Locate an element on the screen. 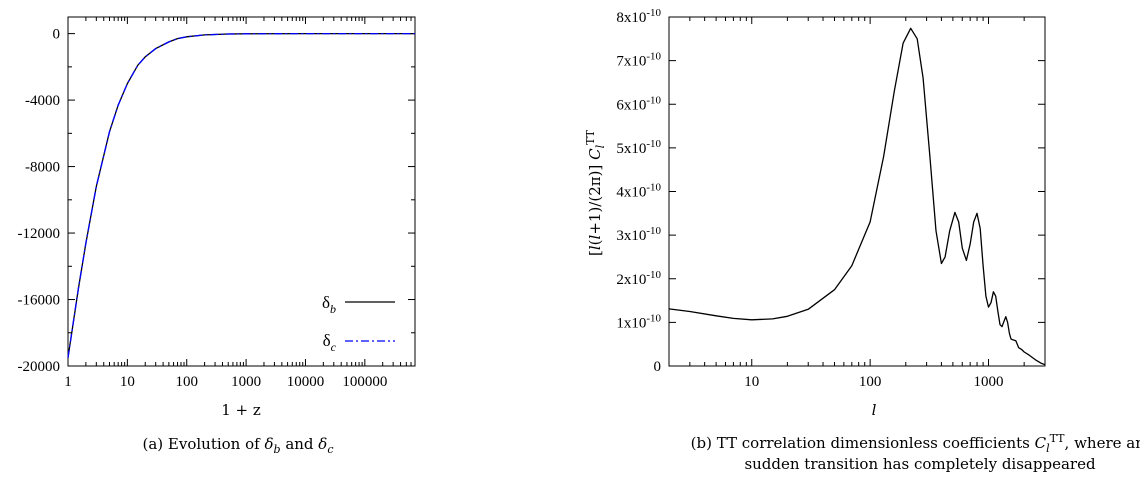  y-tick-label-b: 5x10⁻¹⁰ is located at coordinates (638, 147).